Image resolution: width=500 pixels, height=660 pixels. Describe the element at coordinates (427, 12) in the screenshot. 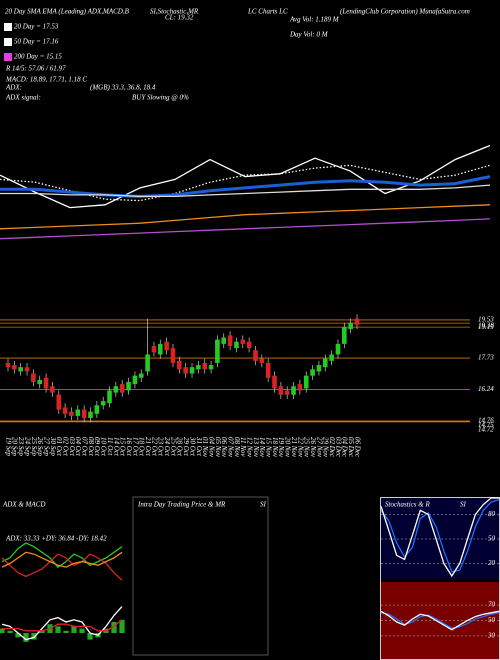

I see `annotation: orporation) MunafaSutra.com` at that location.